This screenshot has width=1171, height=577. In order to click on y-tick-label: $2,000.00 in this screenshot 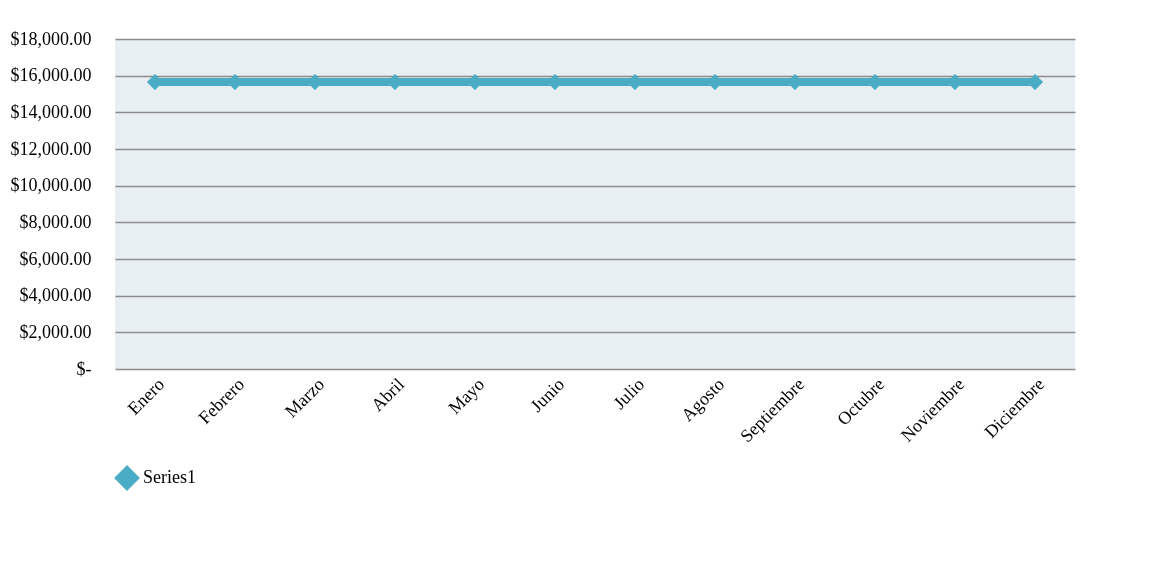, I will do `click(55, 331)`.